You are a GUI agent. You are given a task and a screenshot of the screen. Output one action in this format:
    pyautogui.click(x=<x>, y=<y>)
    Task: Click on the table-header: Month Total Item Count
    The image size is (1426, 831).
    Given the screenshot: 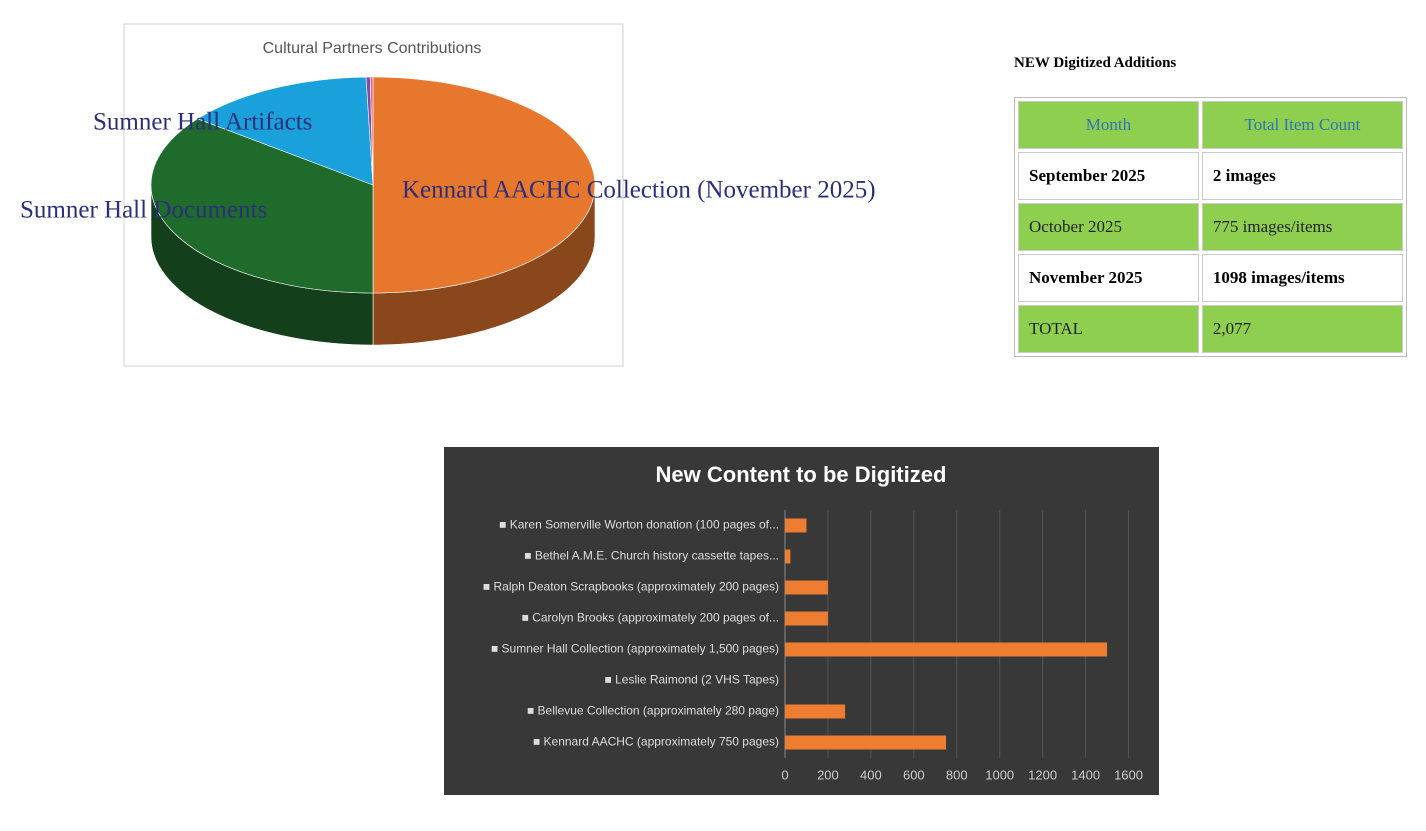 What is the action you would take?
    pyautogui.click(x=1210, y=125)
    